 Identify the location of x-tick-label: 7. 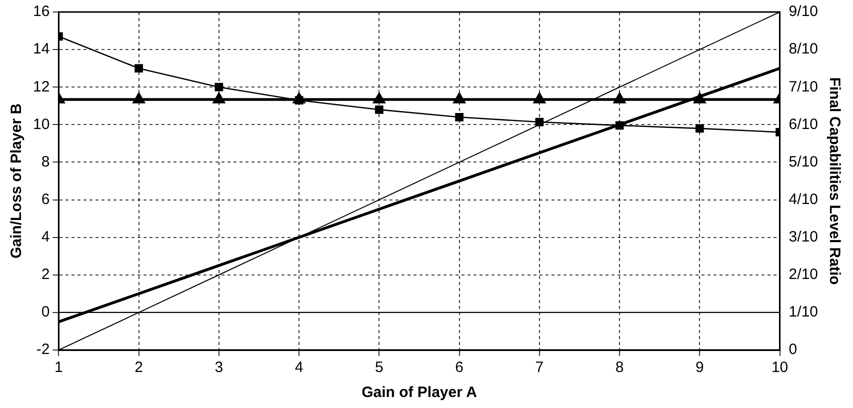
(539, 367).